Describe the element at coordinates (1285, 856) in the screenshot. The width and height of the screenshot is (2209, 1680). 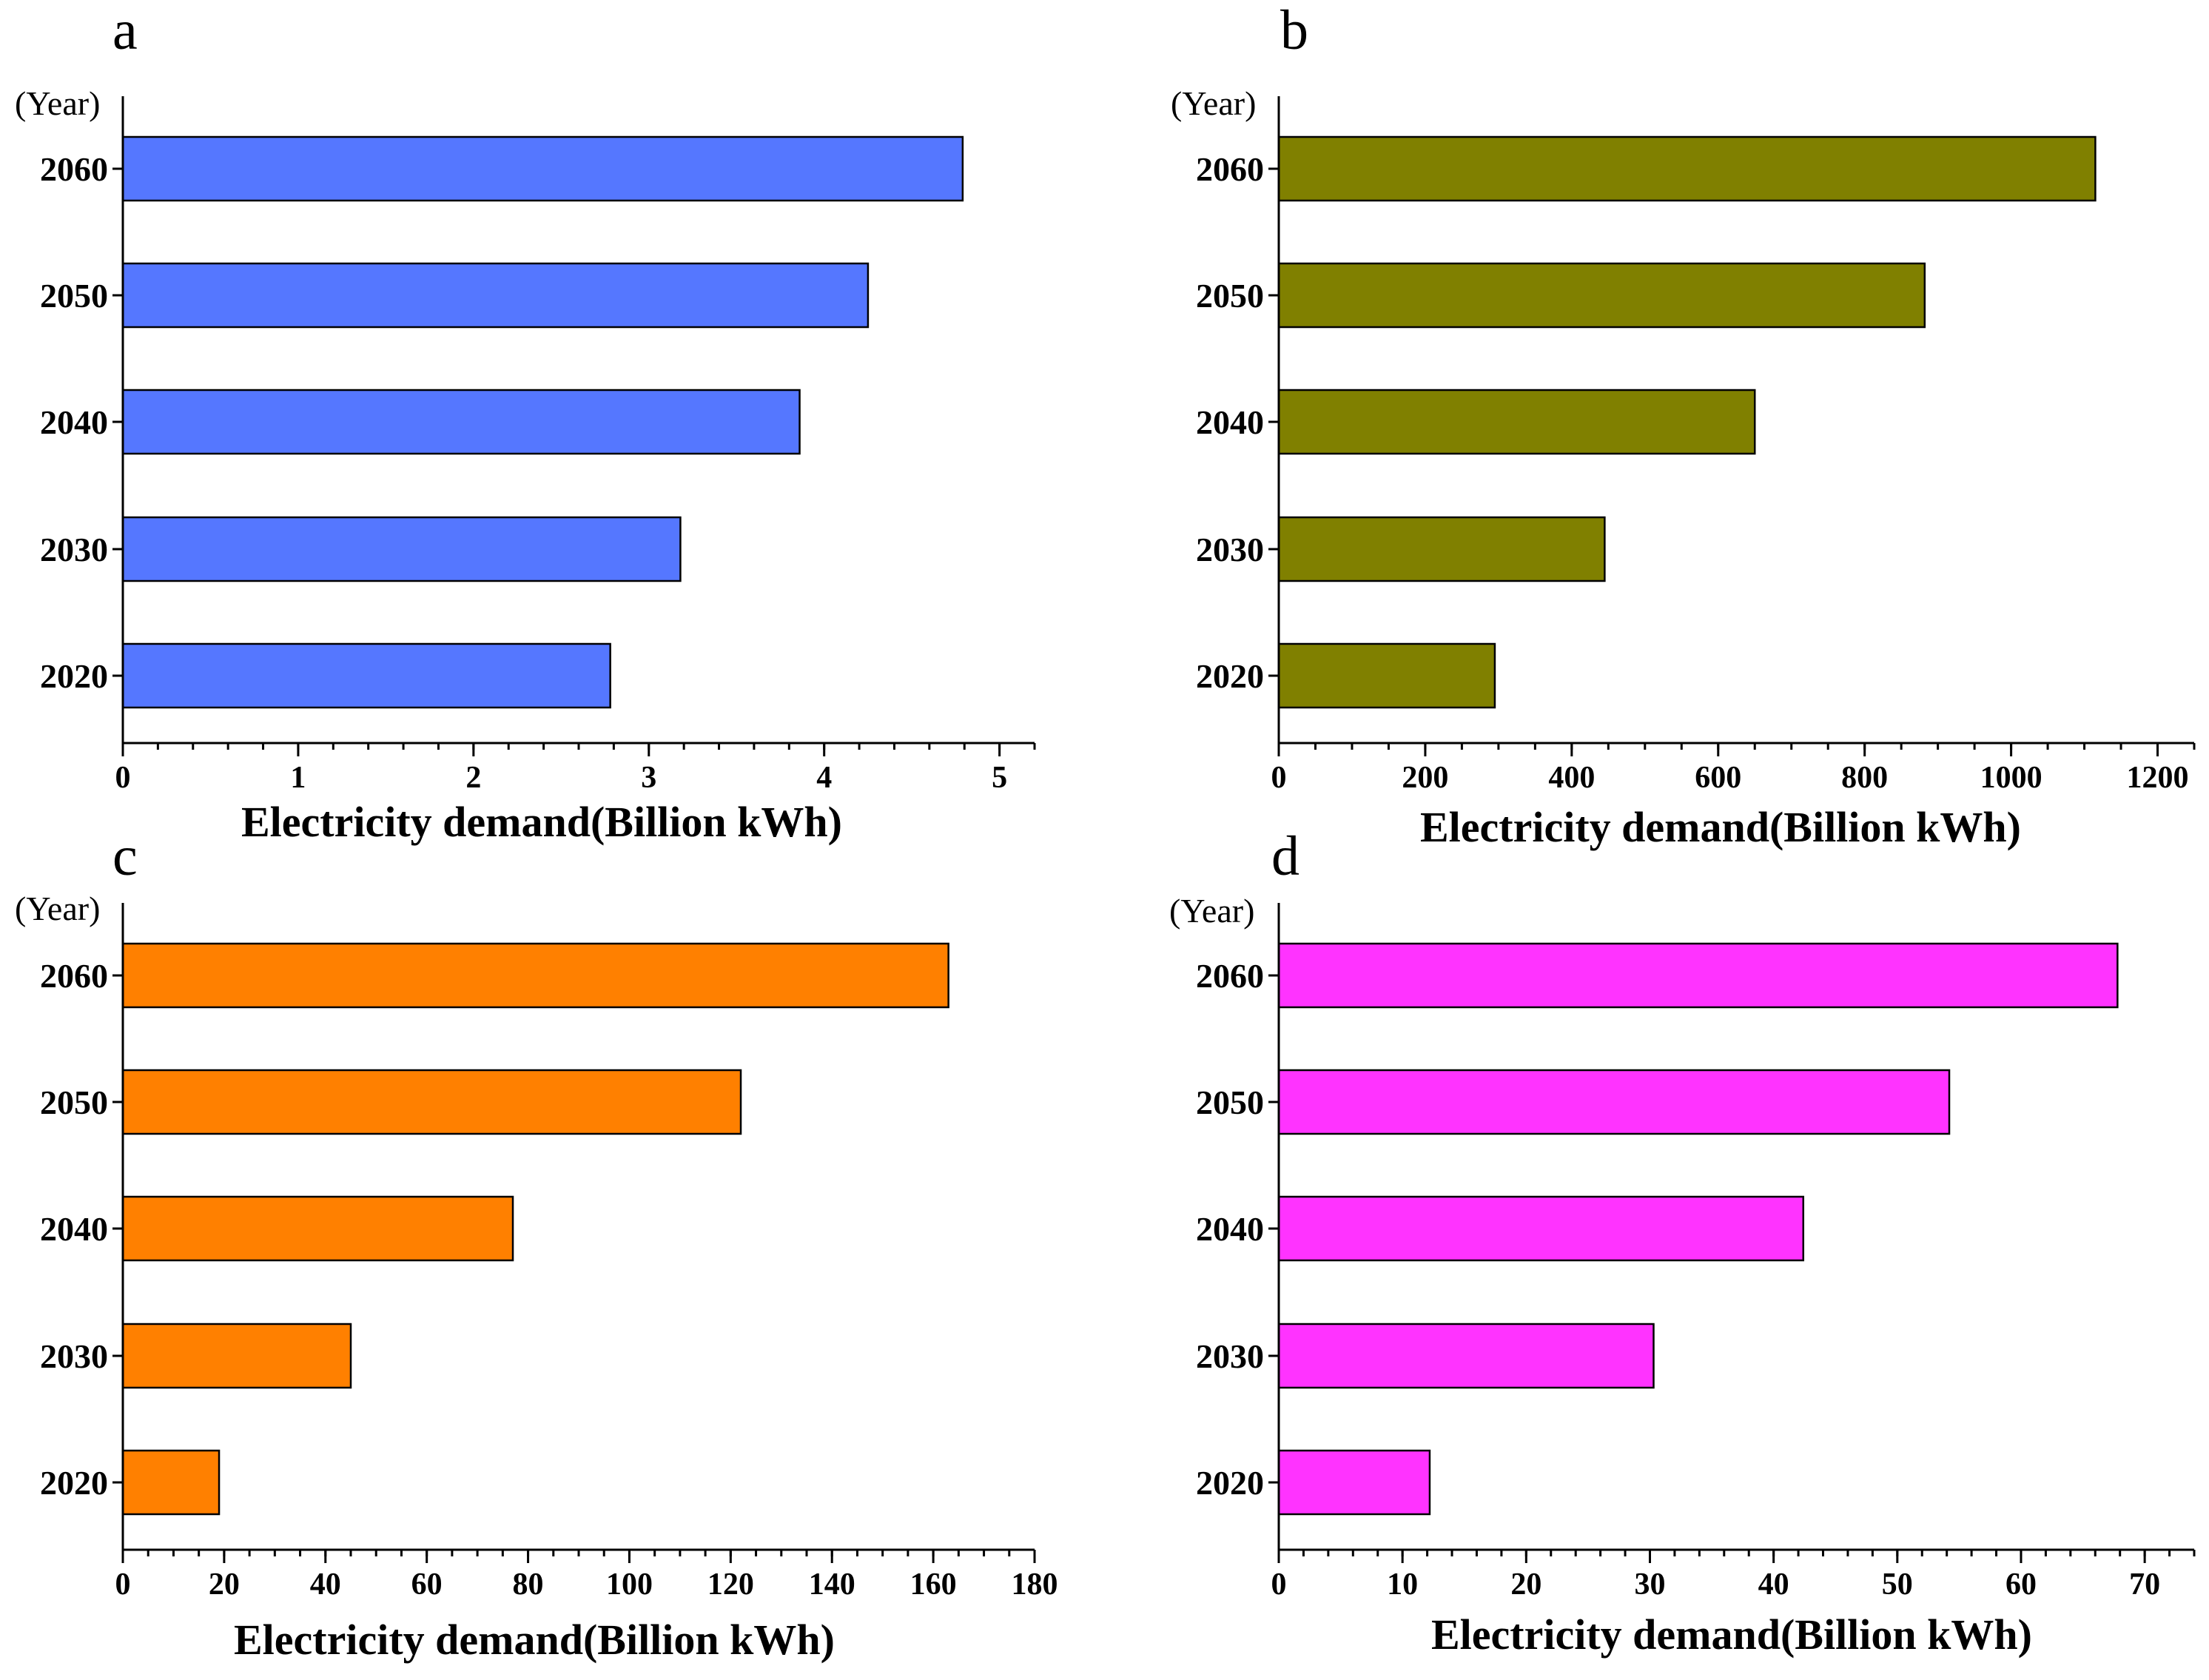
I see `panel-label-d: d` at that location.